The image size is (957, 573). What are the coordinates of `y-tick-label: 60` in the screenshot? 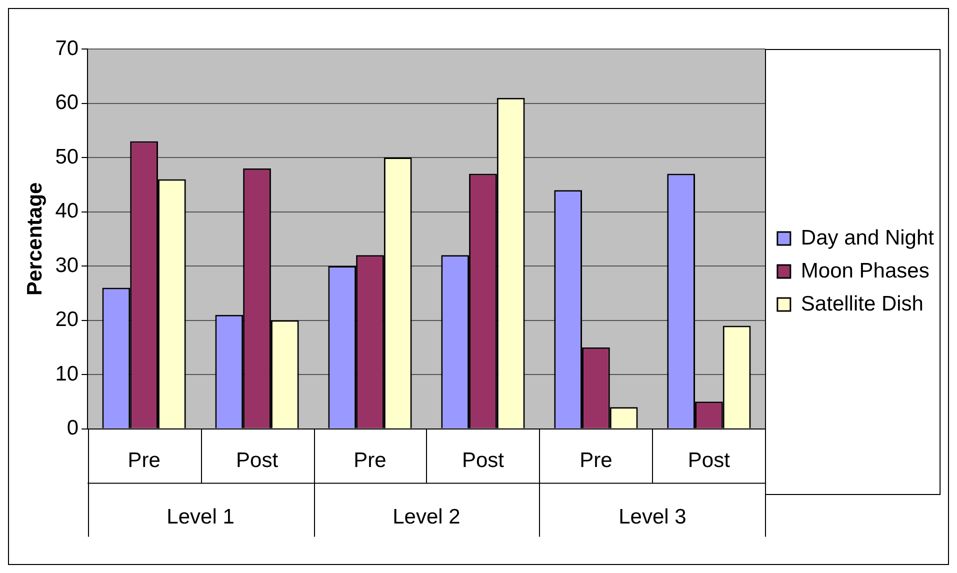 It's located at (67, 102).